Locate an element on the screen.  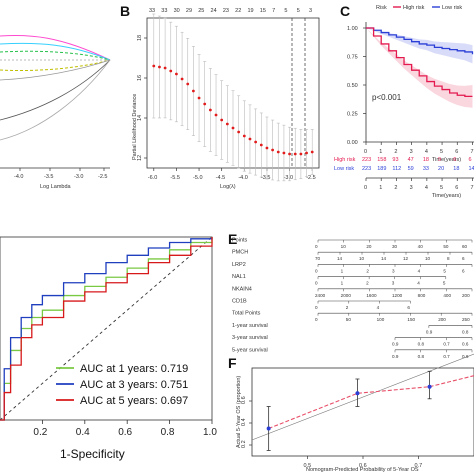
panel-c-y-tick-label: 0.00 is located at coordinates (352, 143).